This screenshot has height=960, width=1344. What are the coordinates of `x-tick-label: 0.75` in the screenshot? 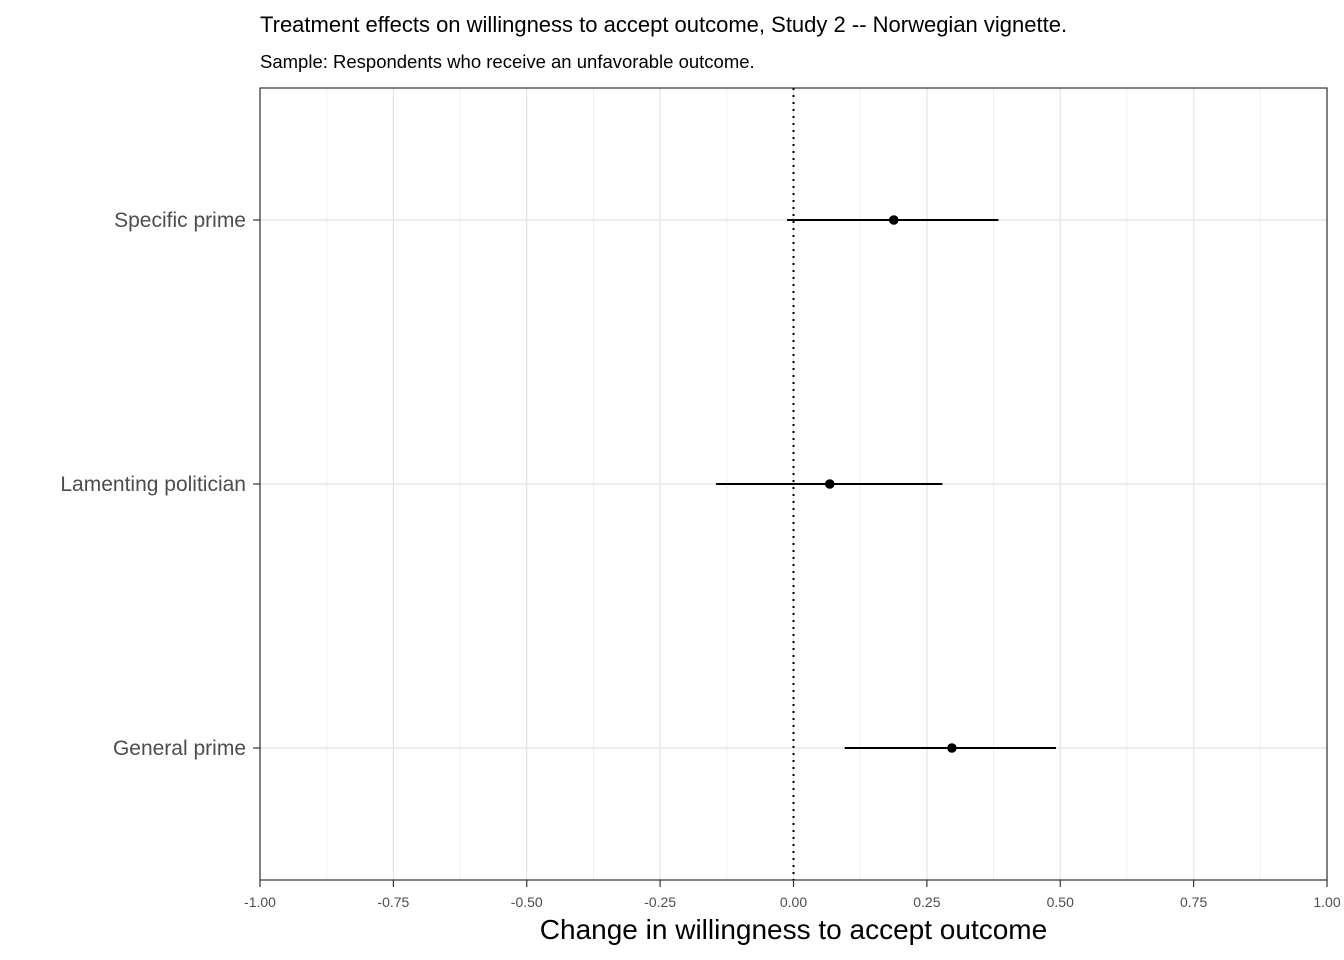 It's located at (1193, 902).